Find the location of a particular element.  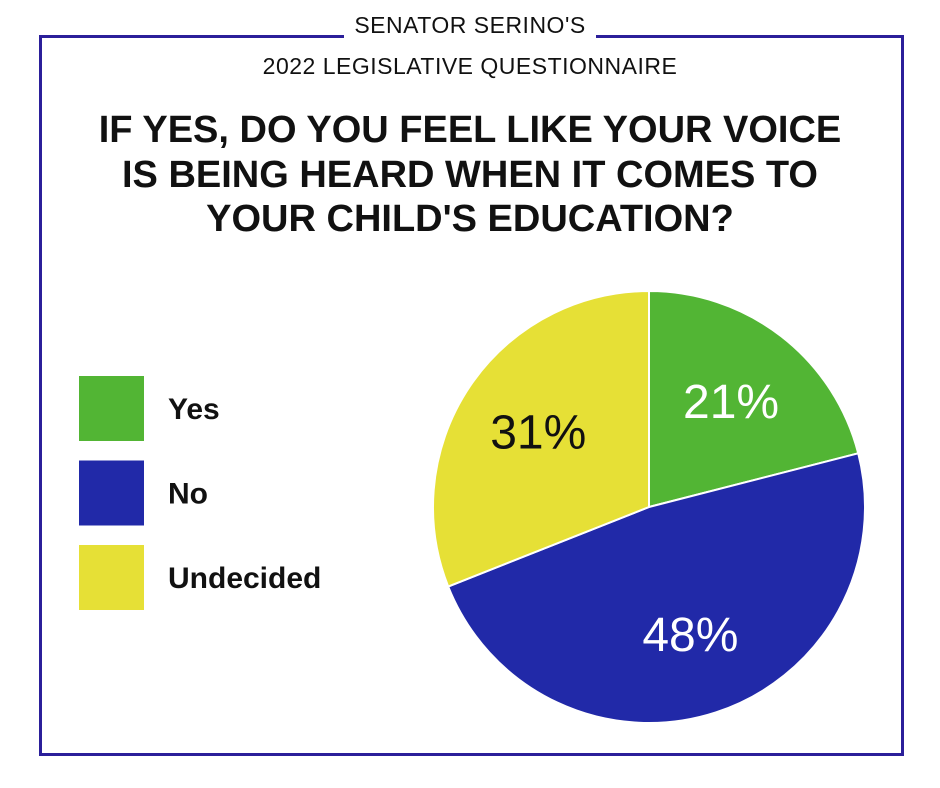

legend-label: Yes is located at coordinates (194, 409).